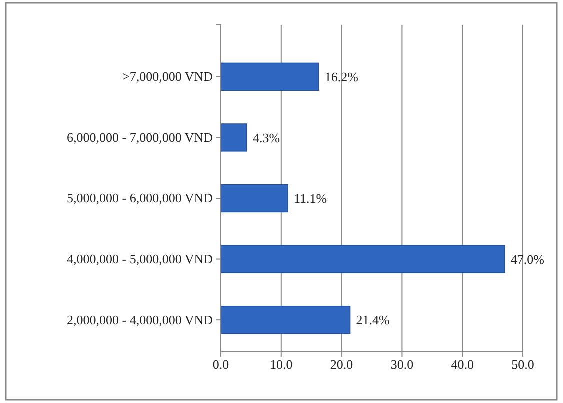 This screenshot has width=563, height=403. Describe the element at coordinates (139, 258) in the screenshot. I see `y-tick-label: 4,000,000 - 5,000,000 VND` at that location.